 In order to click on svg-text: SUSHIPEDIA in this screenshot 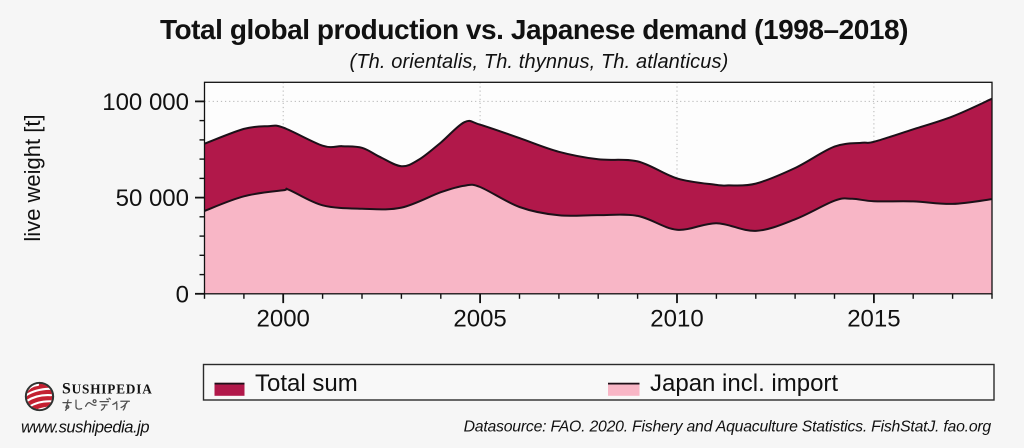, I will do `click(107, 389)`.